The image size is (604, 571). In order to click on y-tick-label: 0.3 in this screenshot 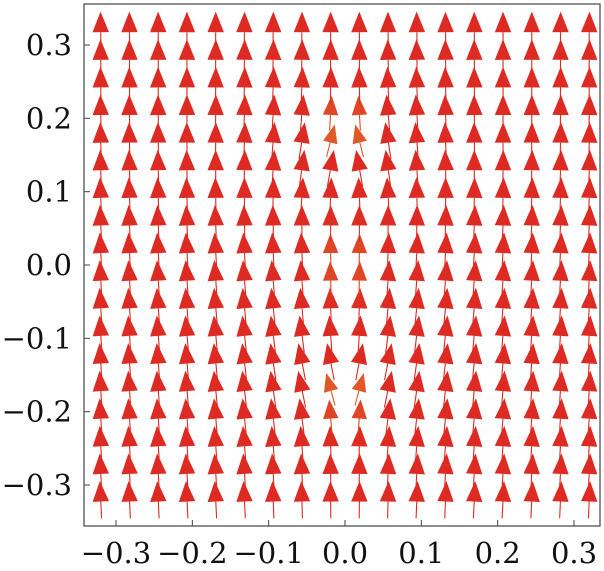, I will do `click(49, 45)`.